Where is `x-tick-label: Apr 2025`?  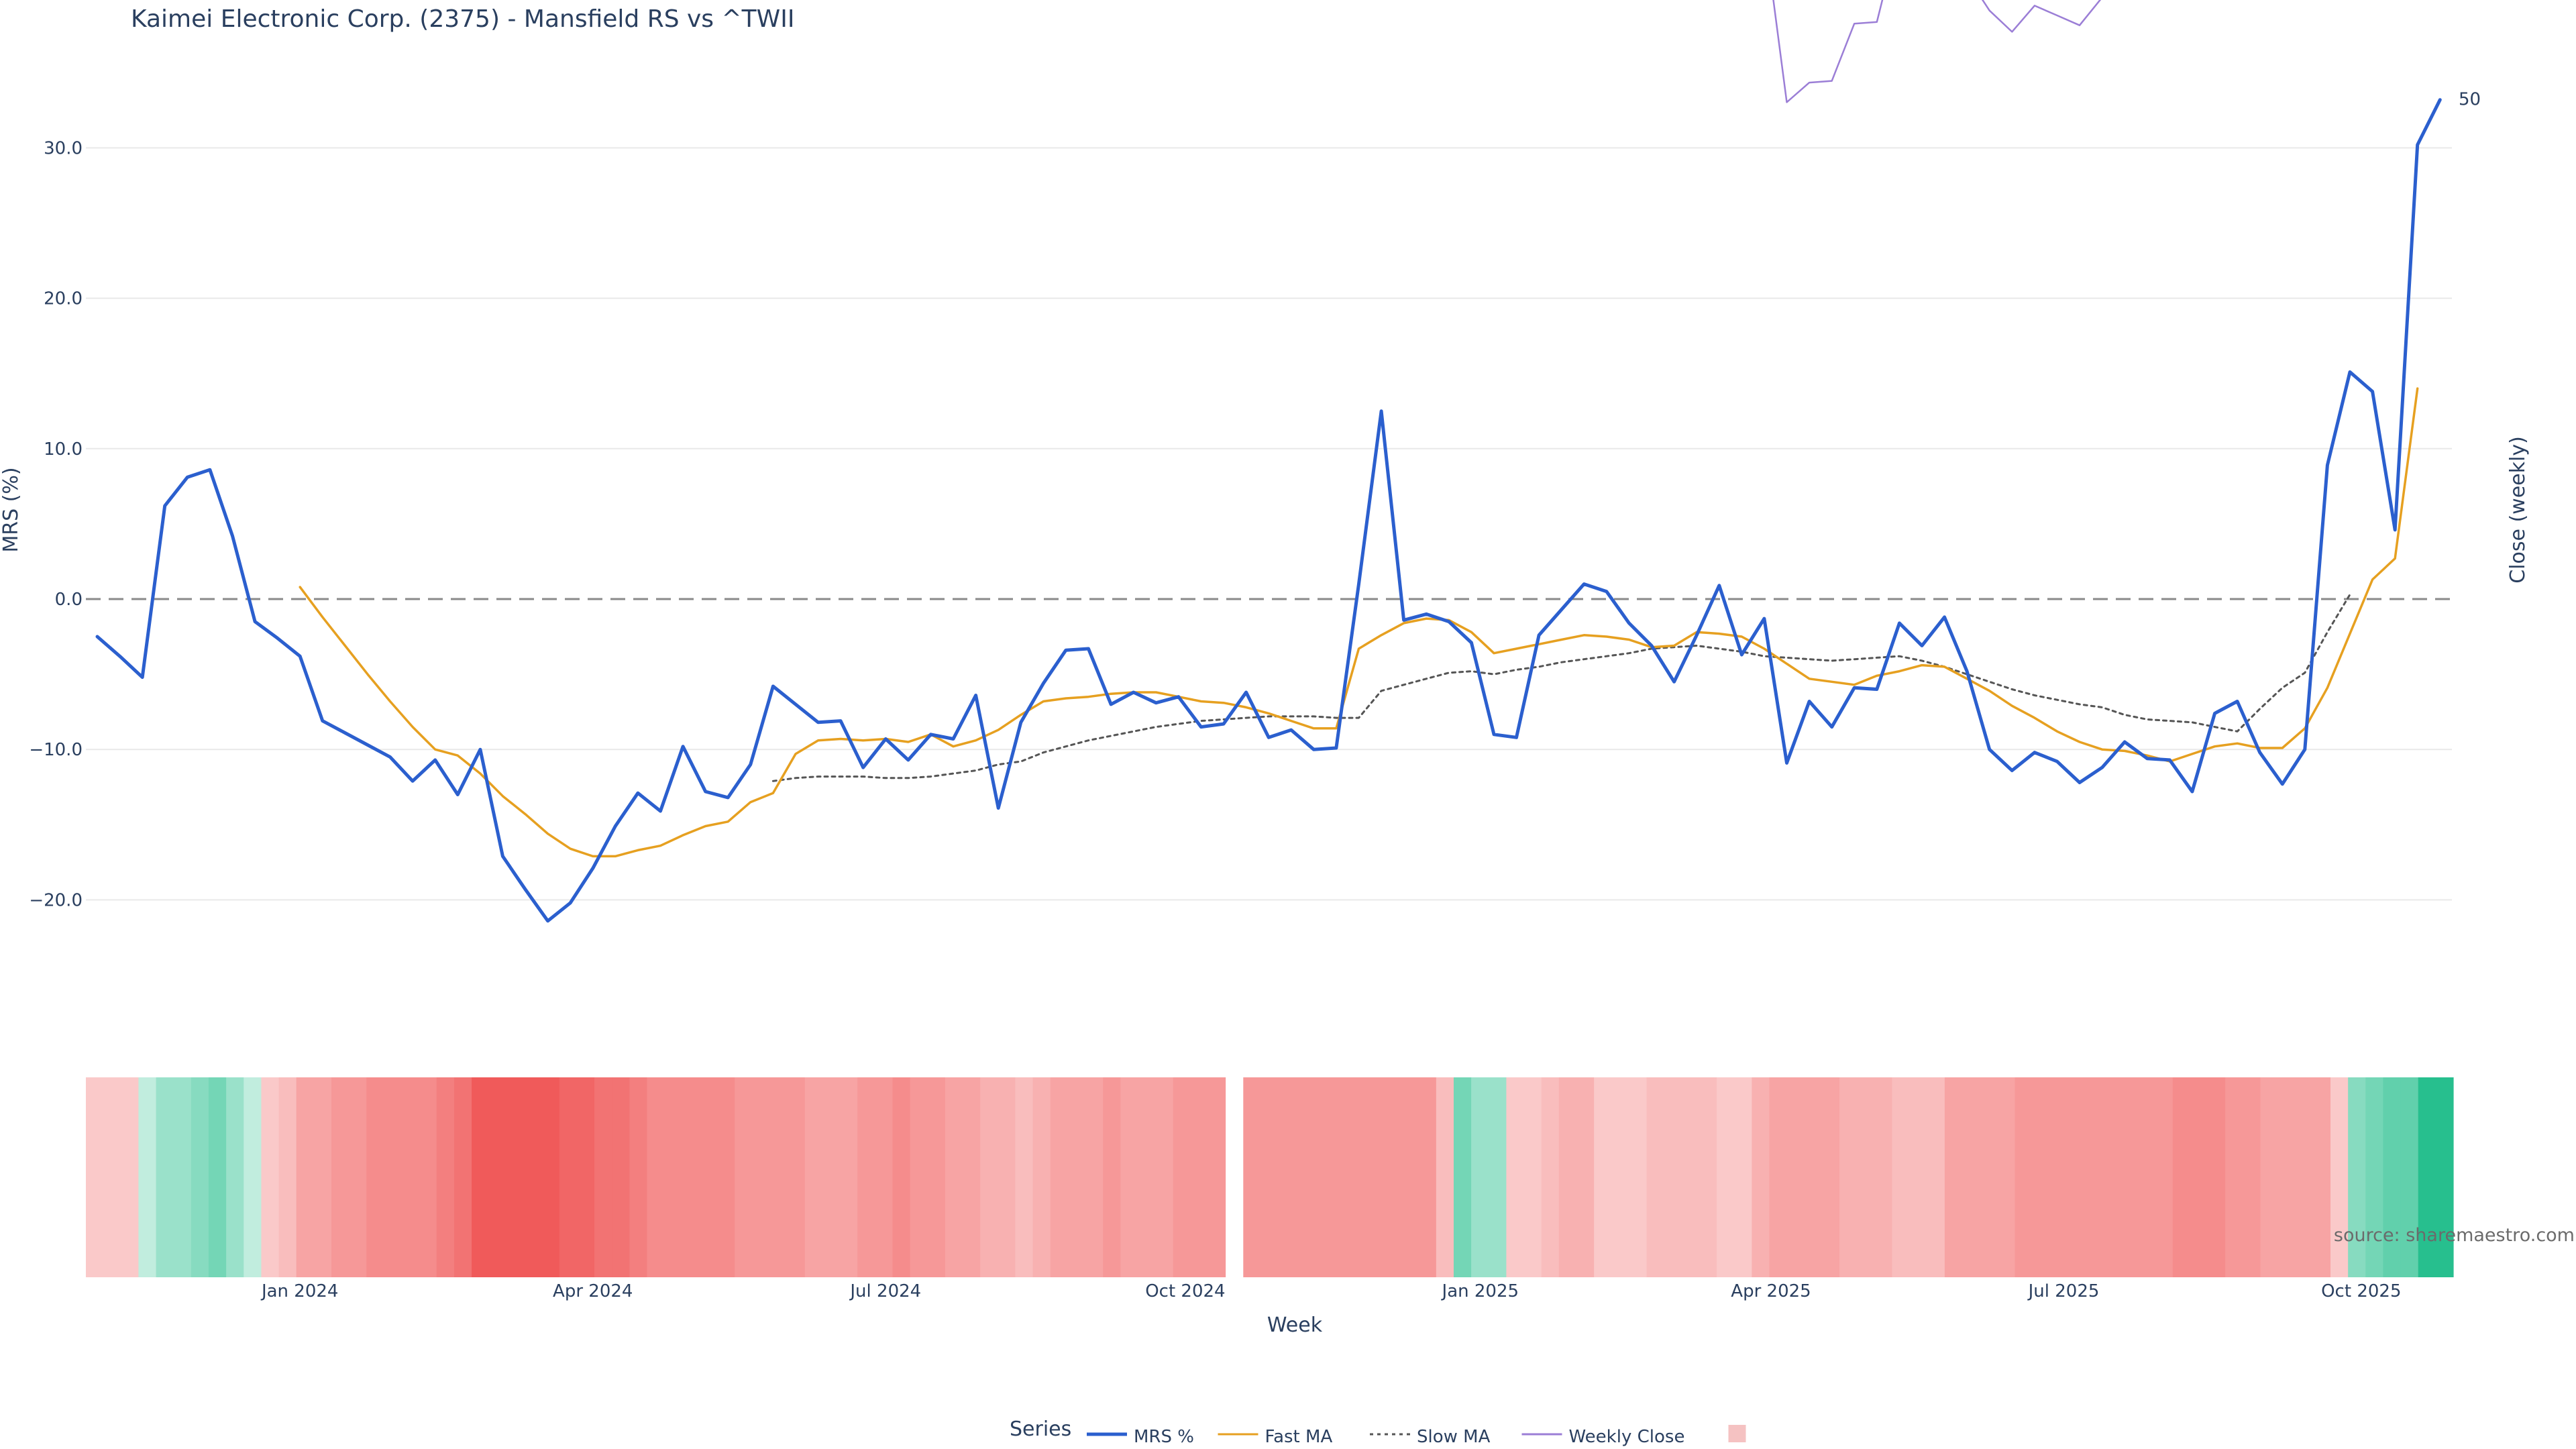
x-tick-label: Apr 2025 is located at coordinates (1771, 1291).